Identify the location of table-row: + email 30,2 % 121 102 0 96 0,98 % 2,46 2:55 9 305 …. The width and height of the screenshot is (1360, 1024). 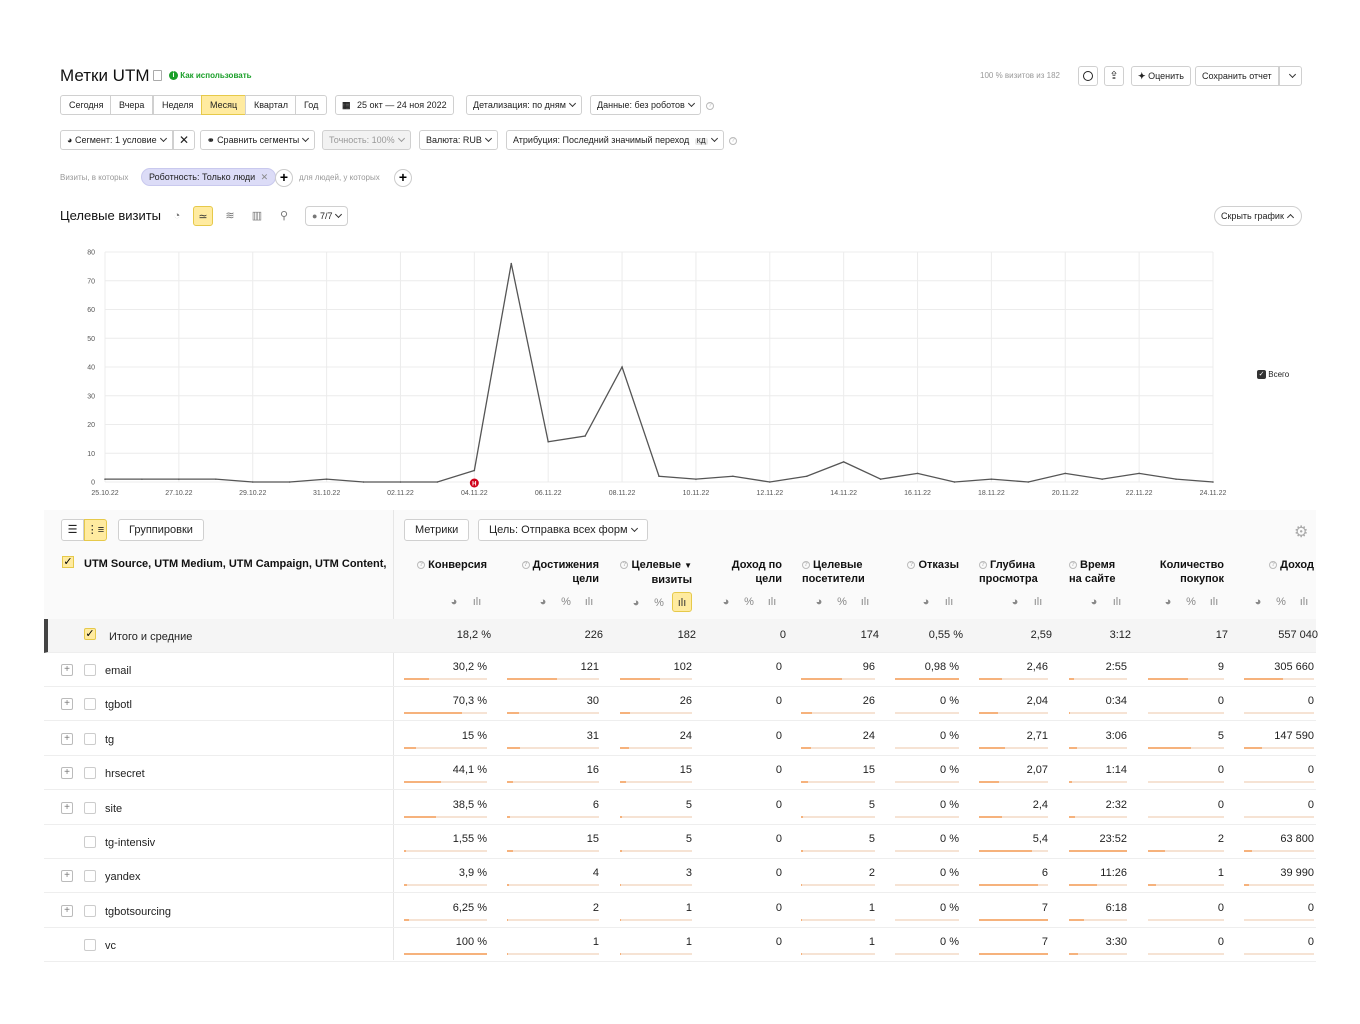
(680, 670).